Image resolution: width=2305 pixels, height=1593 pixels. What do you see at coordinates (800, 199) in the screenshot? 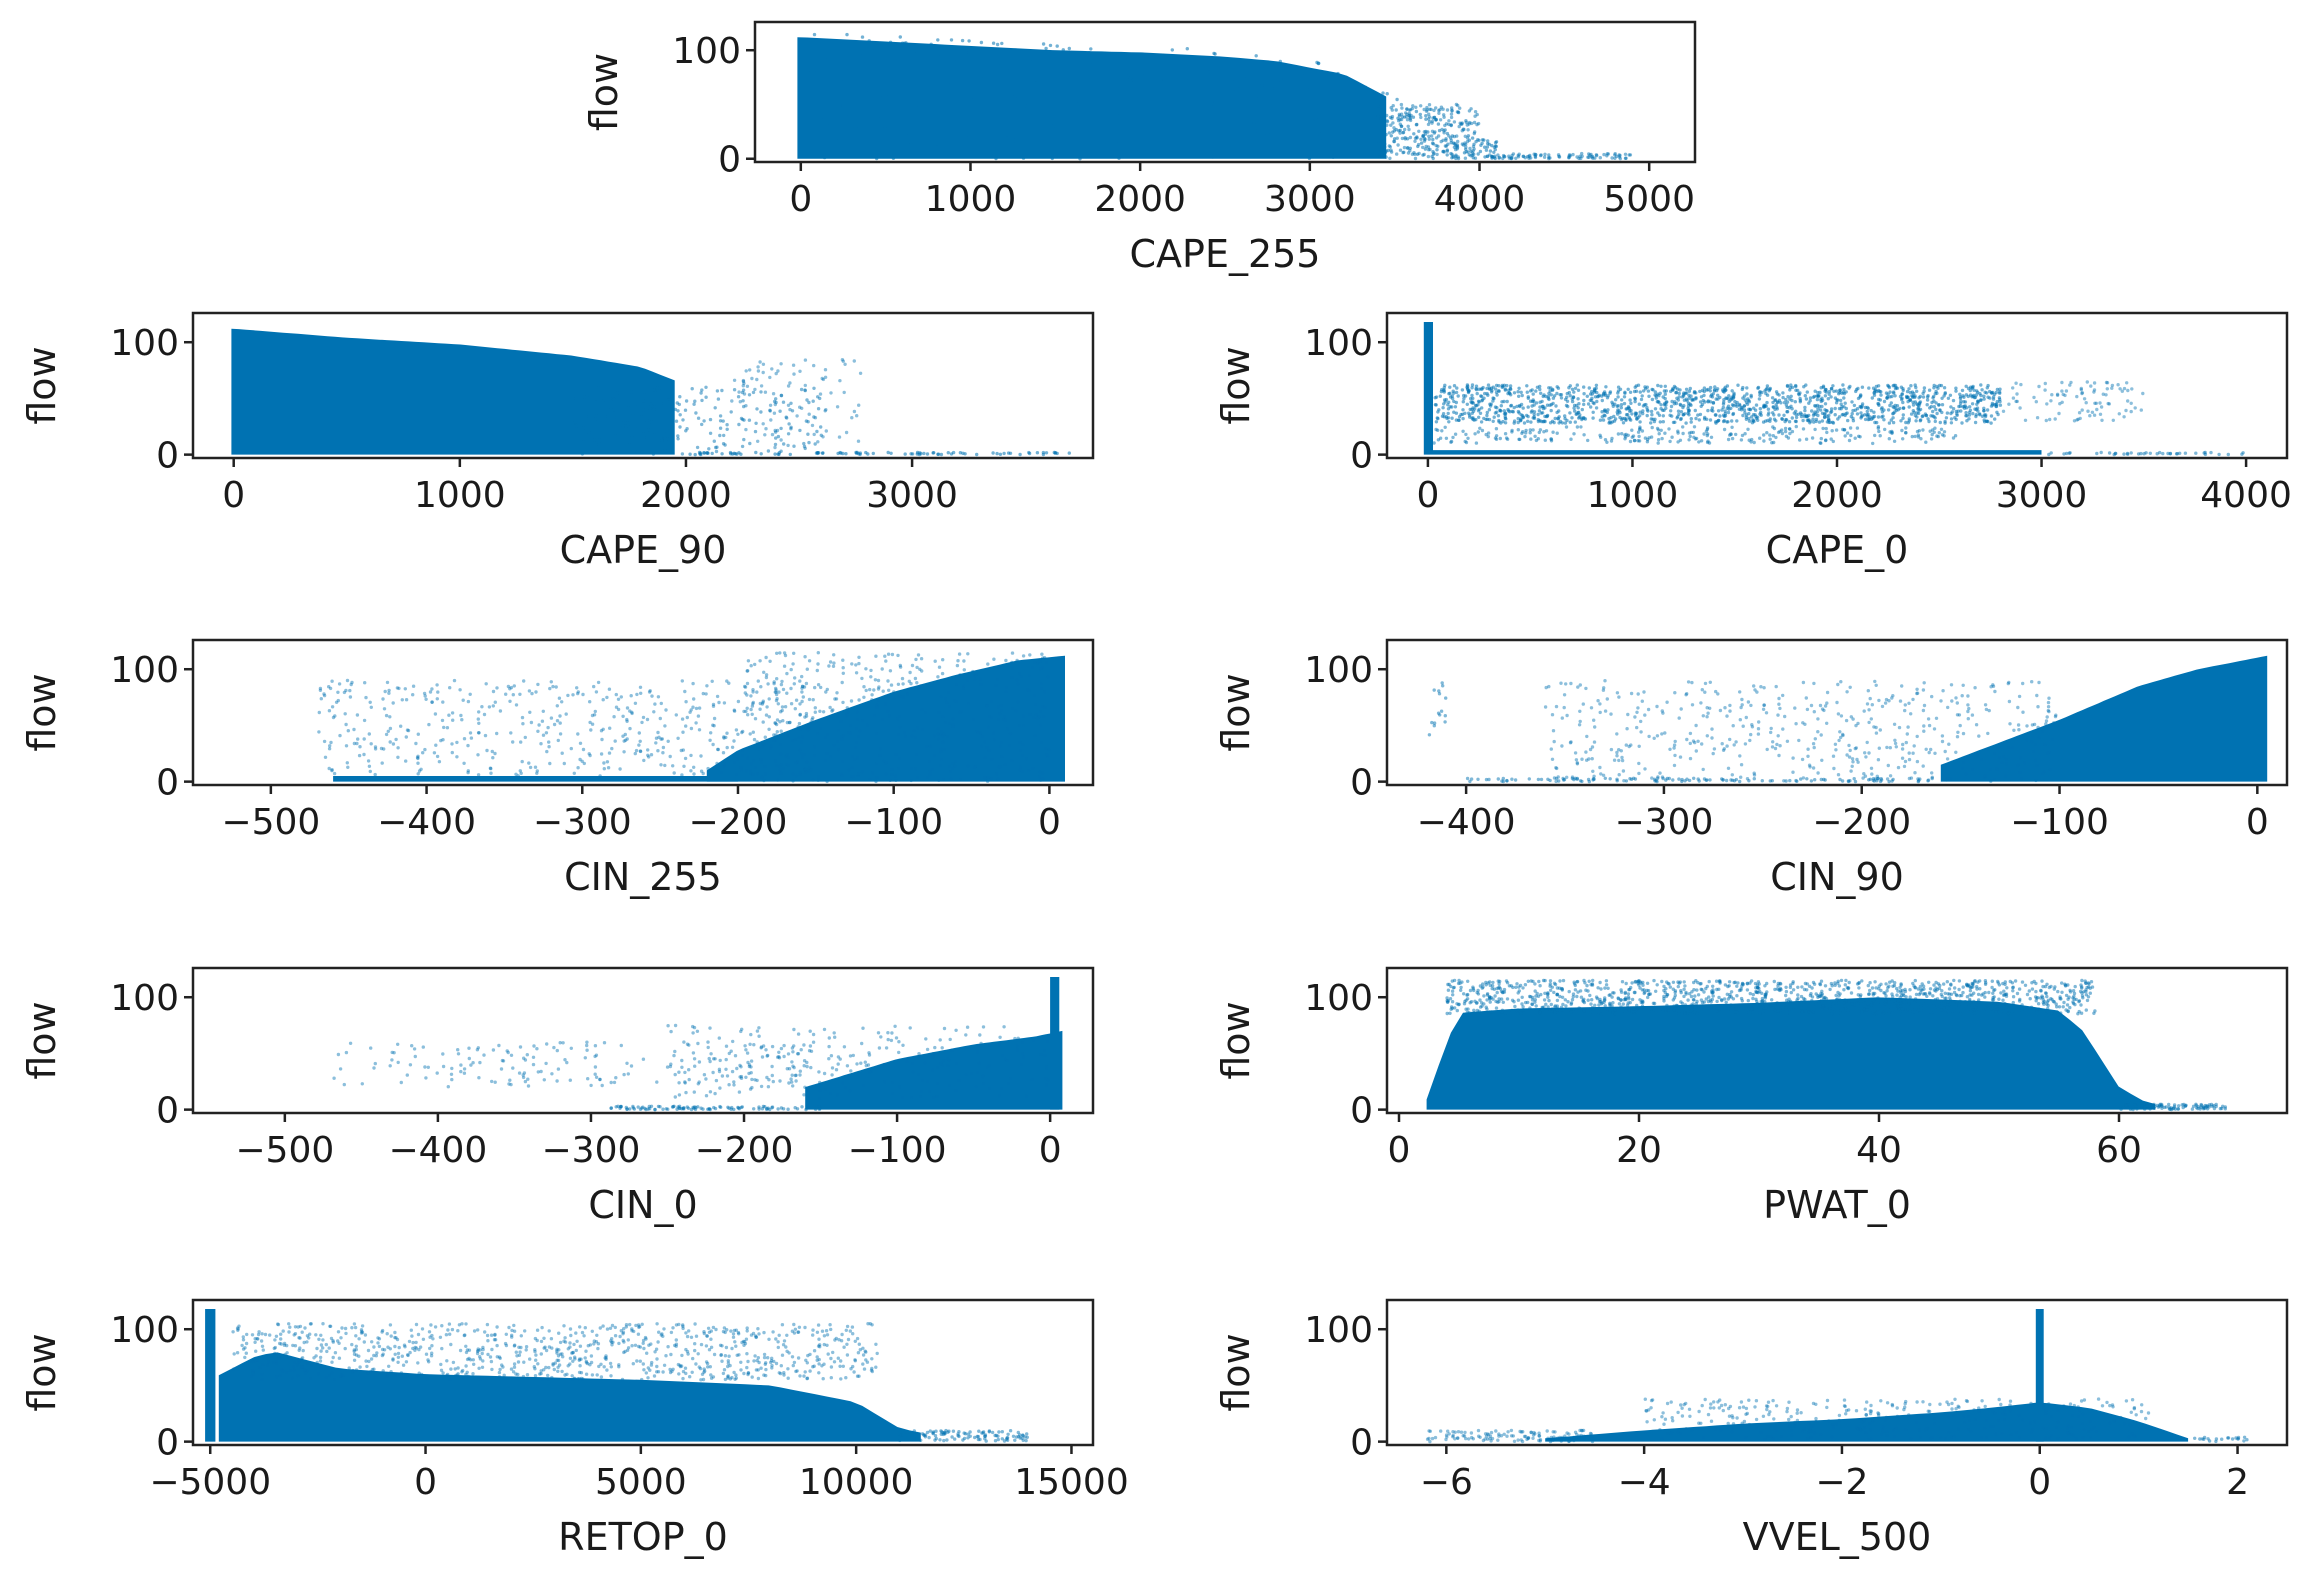
I see `x-tick-label: 0` at bounding box center [800, 199].